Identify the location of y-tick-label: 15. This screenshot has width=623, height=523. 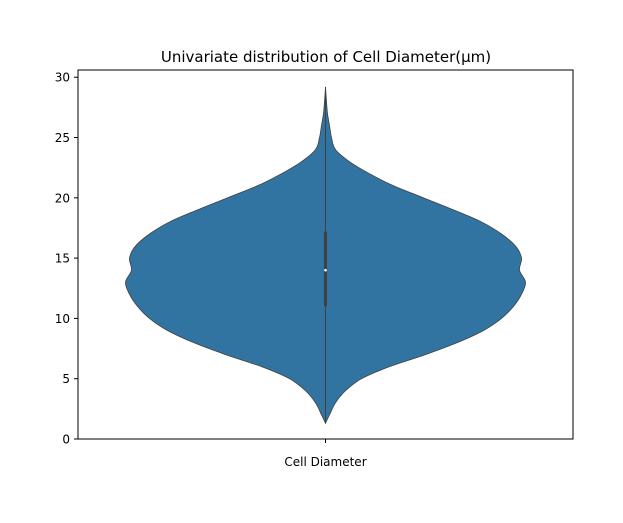
(62, 259).